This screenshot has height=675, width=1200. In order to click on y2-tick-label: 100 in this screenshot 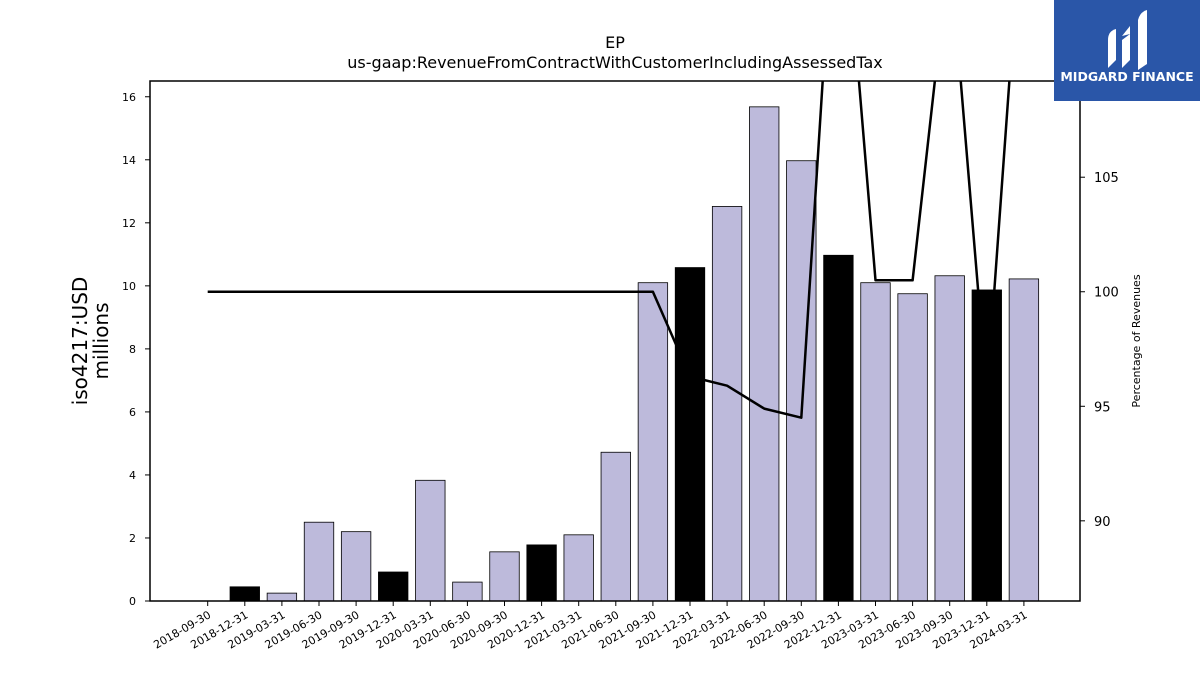, I will do `click(1106, 293)`.